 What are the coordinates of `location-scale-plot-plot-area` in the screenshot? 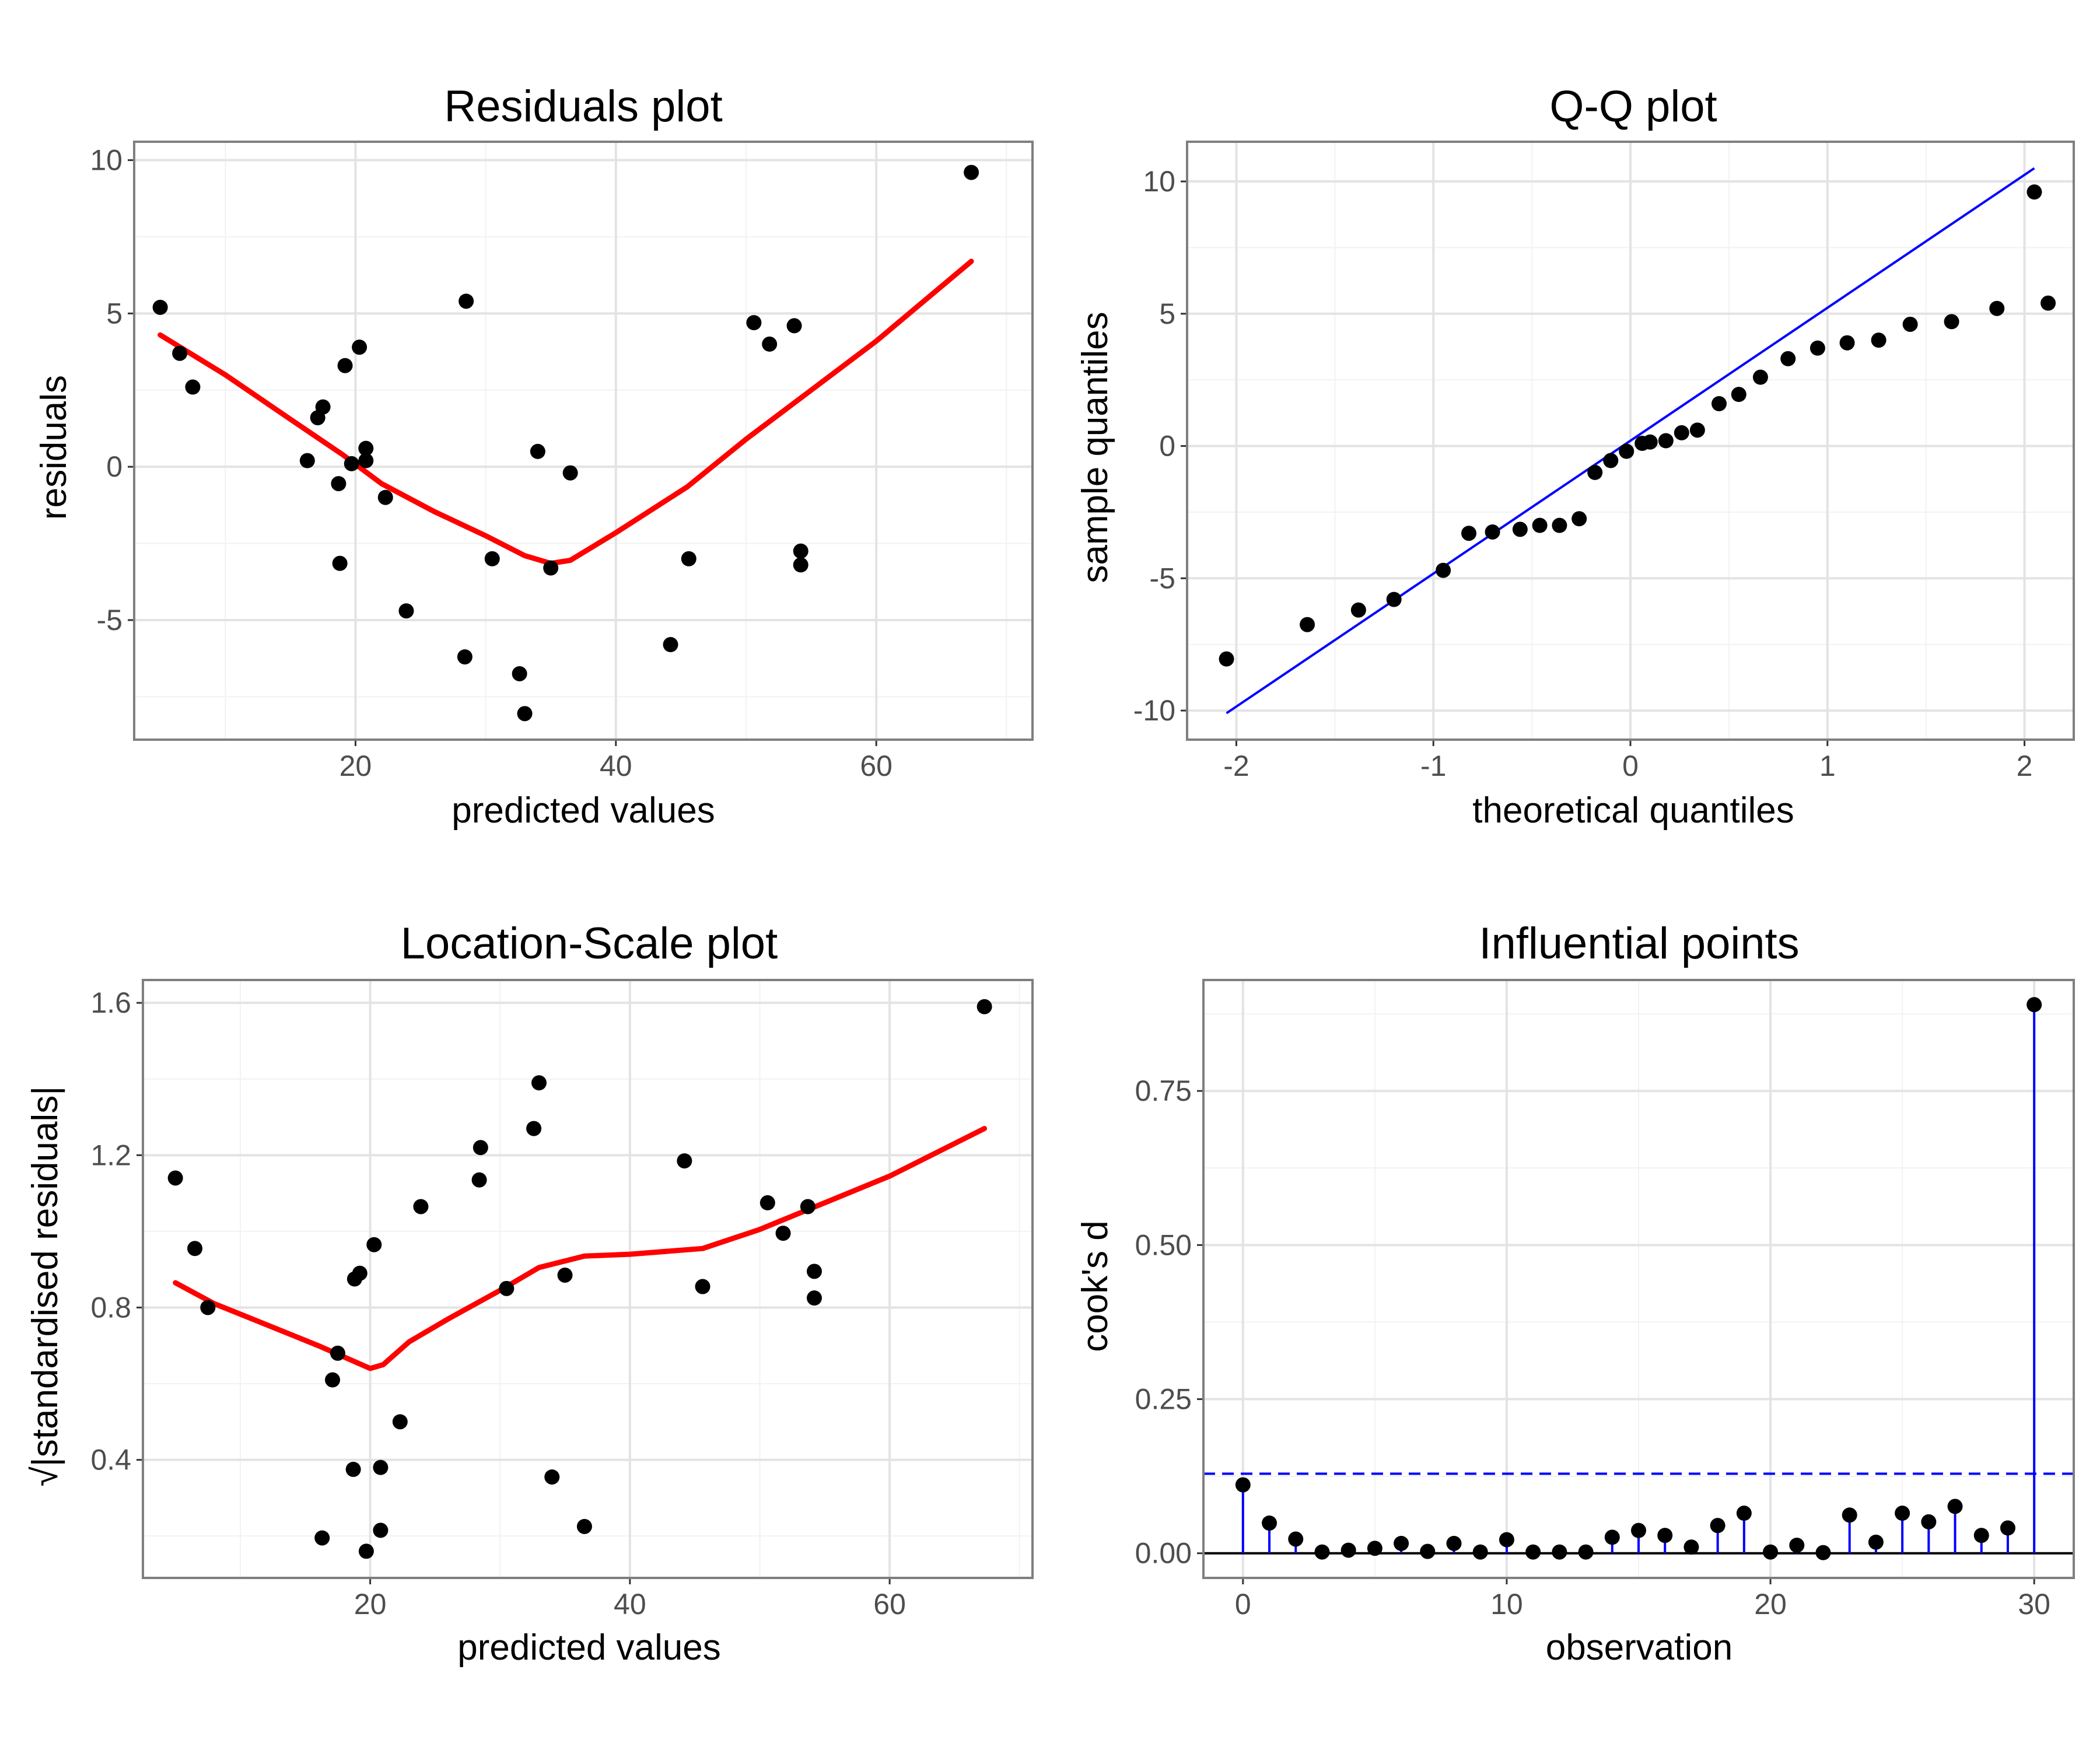 It's located at (587, 1279).